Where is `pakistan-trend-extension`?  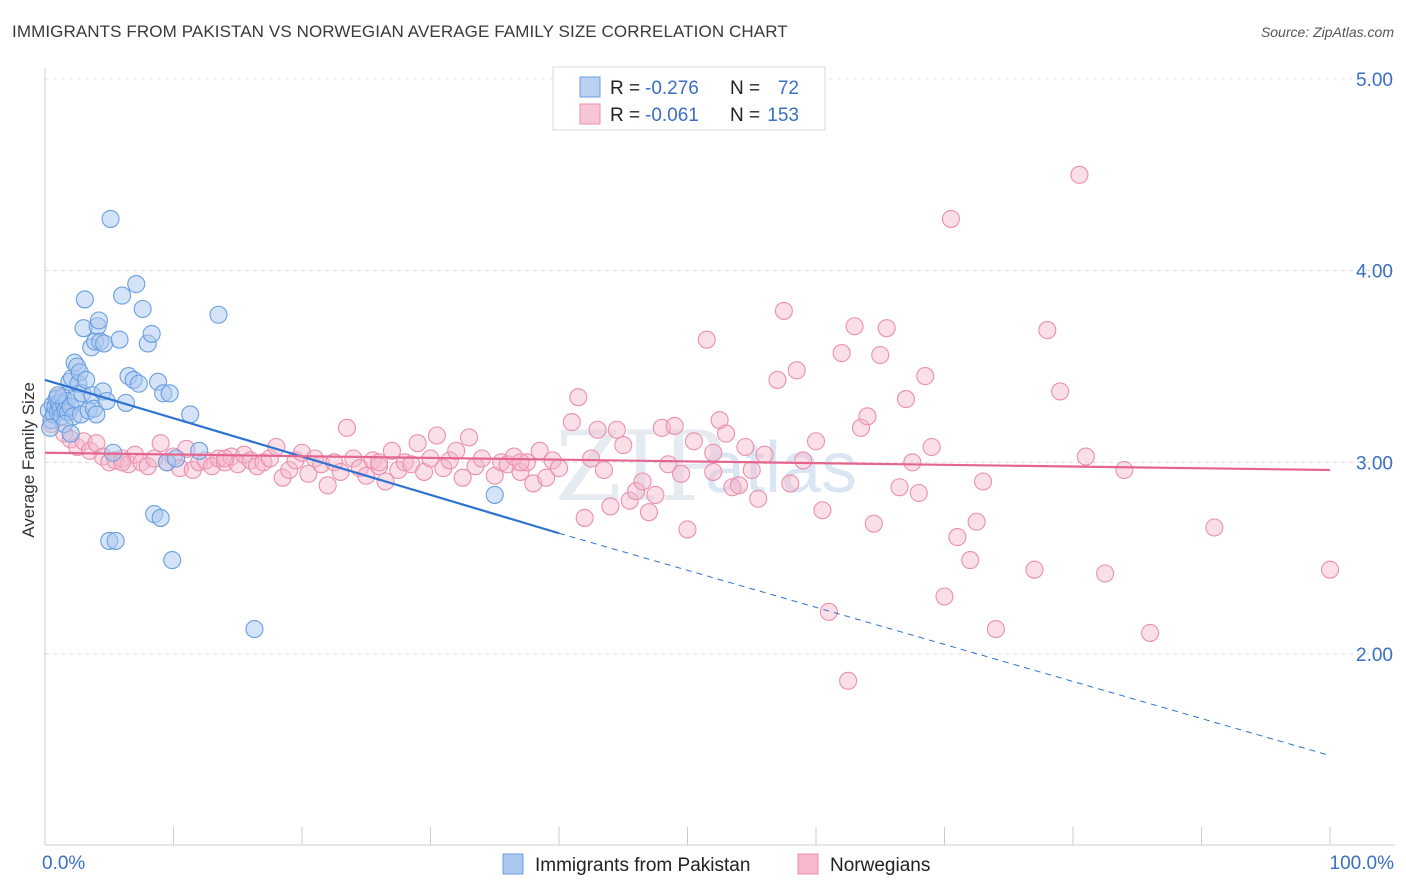 pakistan-trend-extension is located at coordinates (944, 644).